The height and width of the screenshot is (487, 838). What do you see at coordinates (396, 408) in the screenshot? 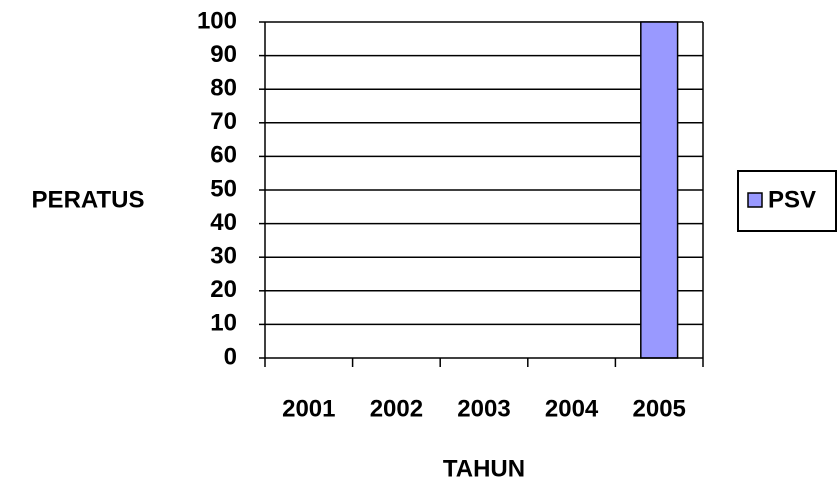
I see `x-tick-label: 2002` at bounding box center [396, 408].